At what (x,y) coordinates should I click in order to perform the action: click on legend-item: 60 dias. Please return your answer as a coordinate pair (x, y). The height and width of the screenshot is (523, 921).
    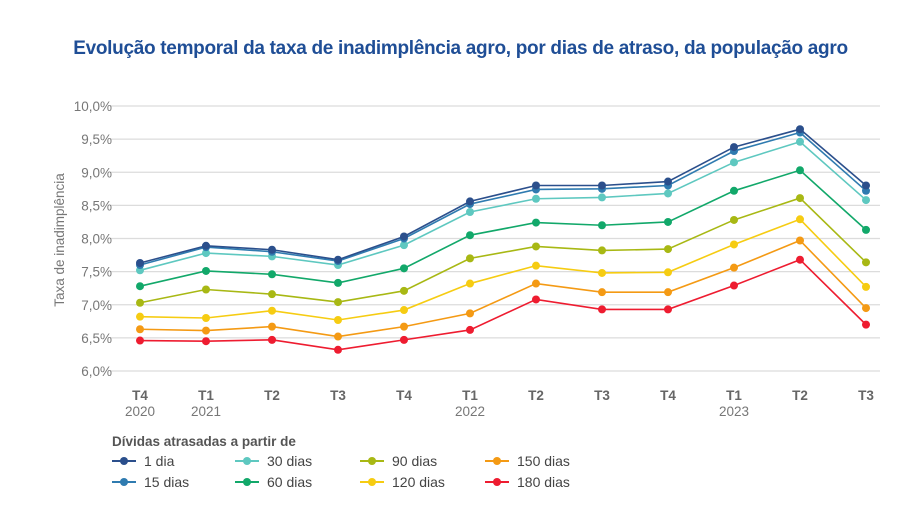
    Looking at the image, I should click on (297, 482).